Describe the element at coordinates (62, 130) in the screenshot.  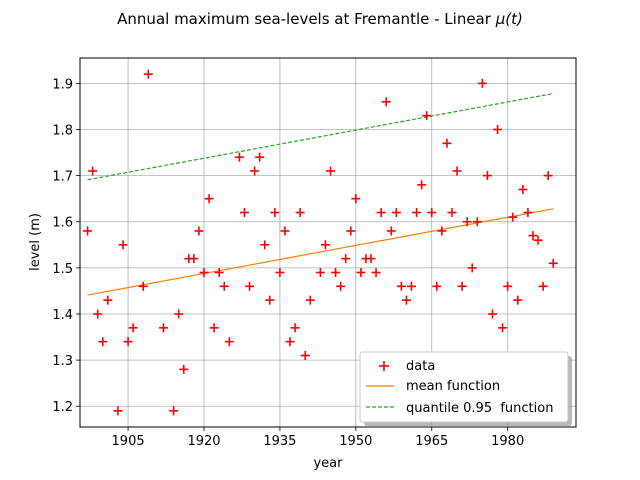
I see `y-tick-label: 1.8` at that location.